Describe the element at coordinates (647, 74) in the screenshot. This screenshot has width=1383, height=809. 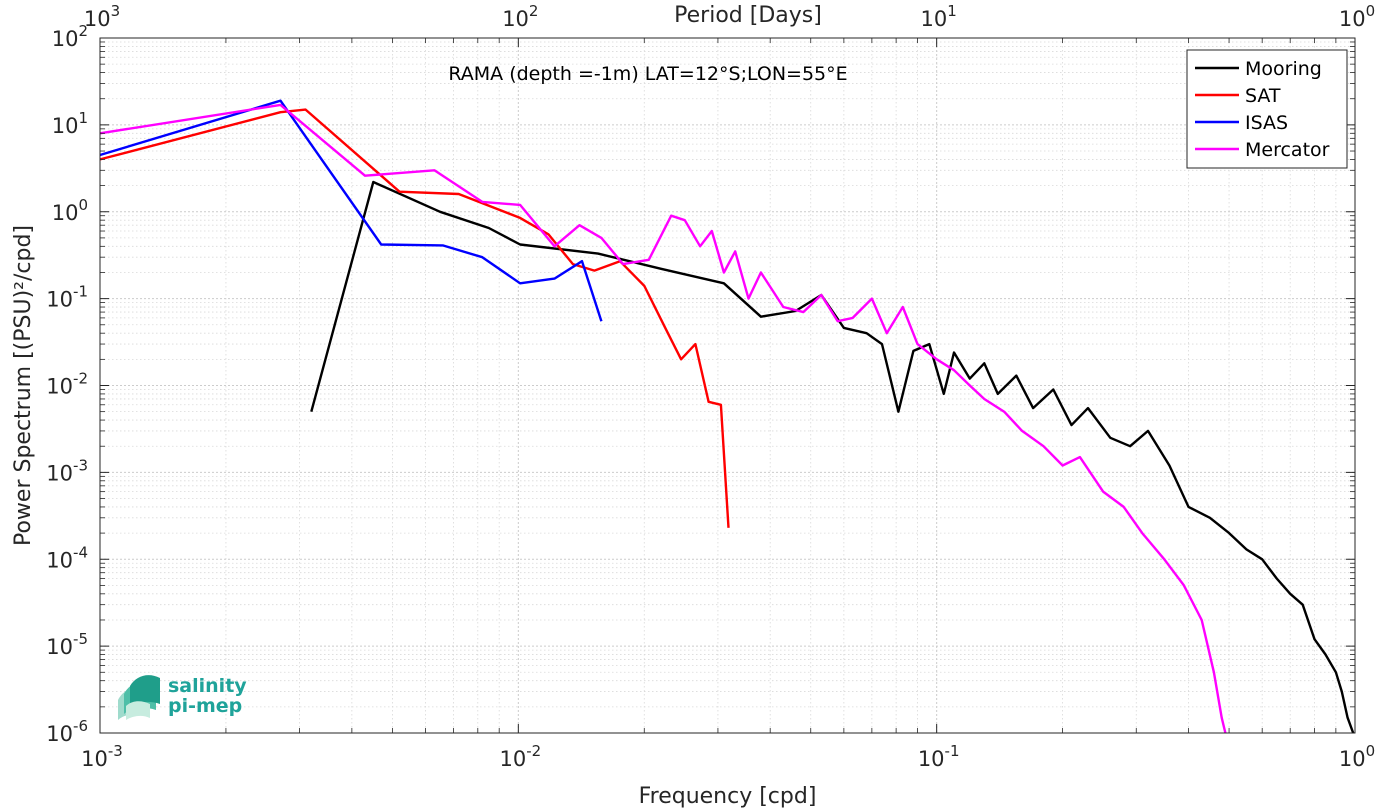
I see `chart-annotation: RAMA (depth =-1m) LAT=12°S;LON=55°E` at that location.